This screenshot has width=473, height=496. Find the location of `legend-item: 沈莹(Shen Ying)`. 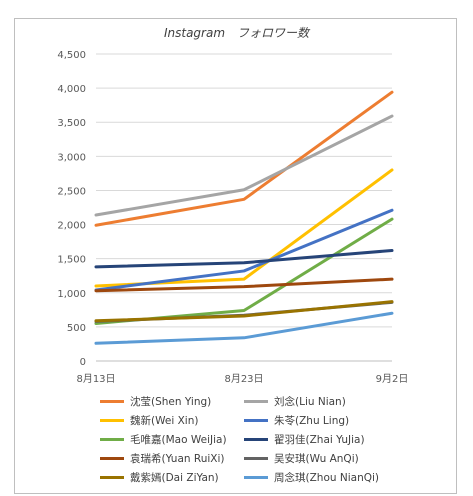

legend-item: 沈莹(Shen Ying) is located at coordinates (155, 401).